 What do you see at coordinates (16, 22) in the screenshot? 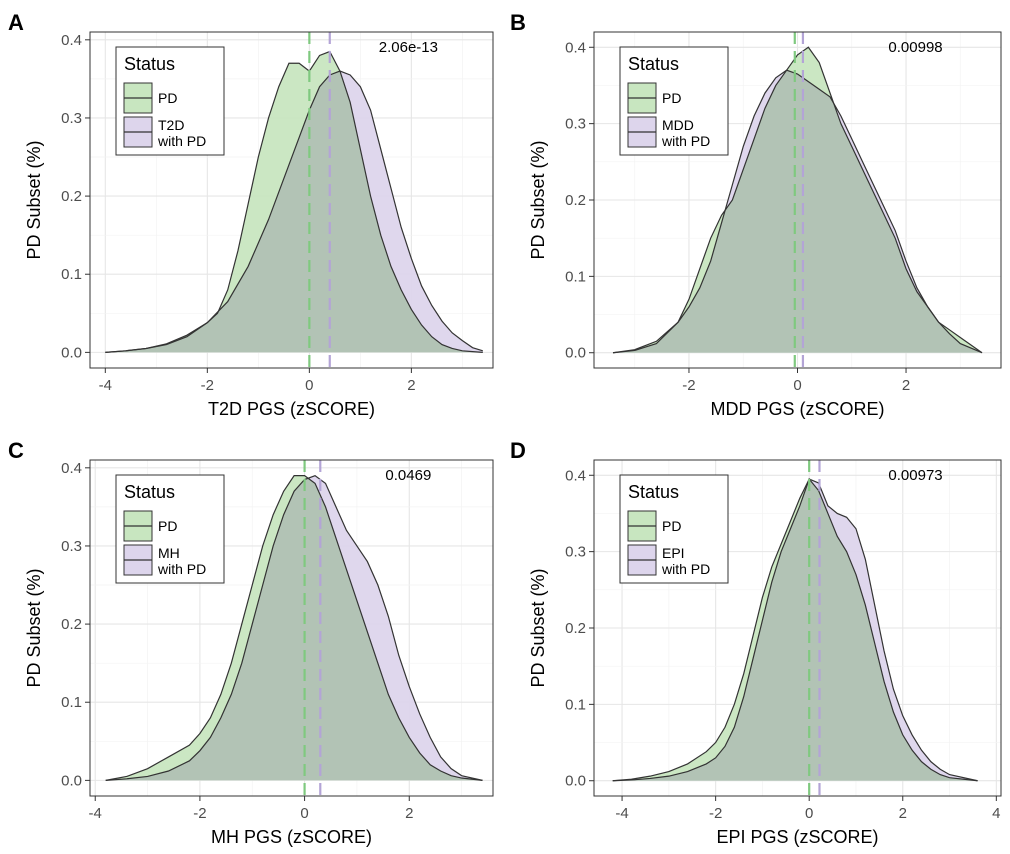
I see `panel-letter: A` at bounding box center [16, 22].